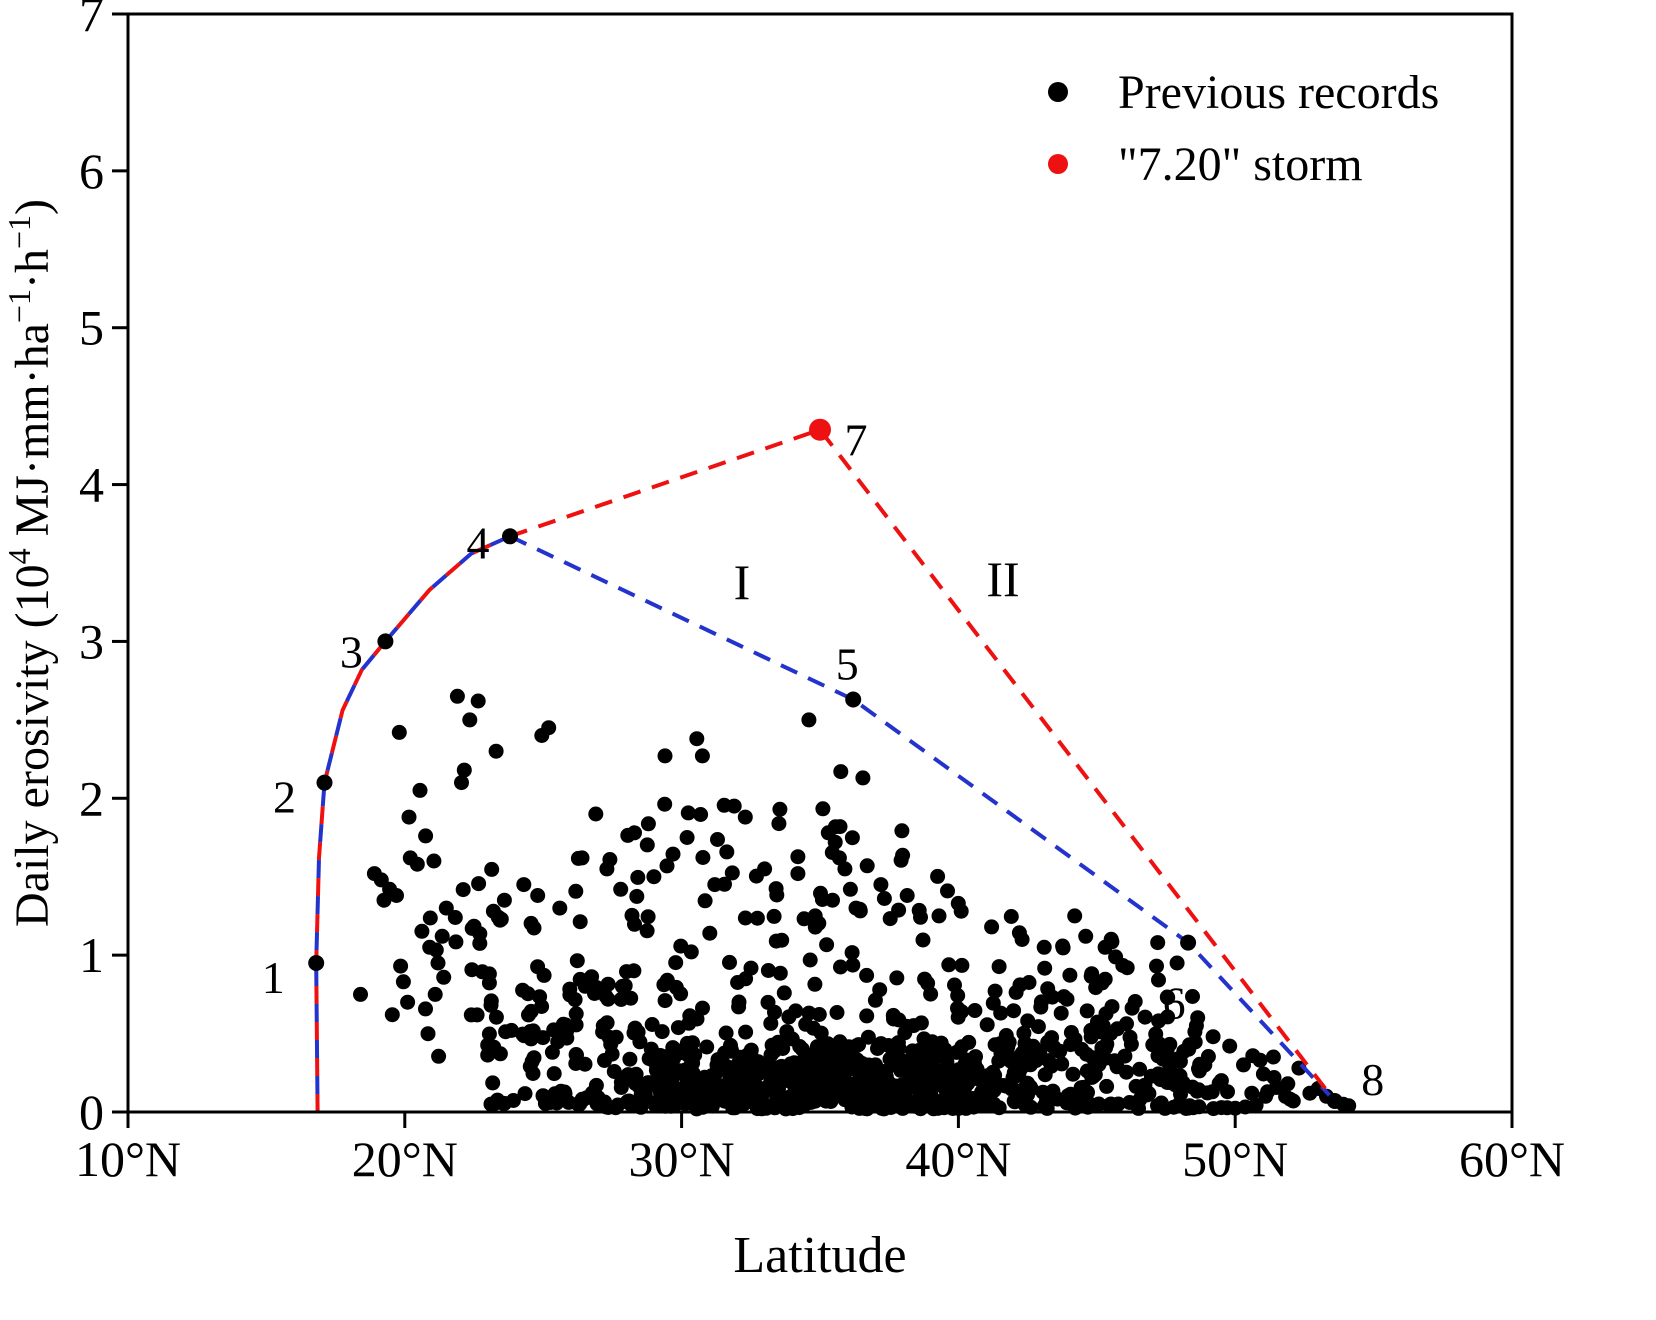 Image resolution: width=1656 pixels, height=1320 pixels. I want to click on x-axis-label: Latitude, so click(819, 1255).